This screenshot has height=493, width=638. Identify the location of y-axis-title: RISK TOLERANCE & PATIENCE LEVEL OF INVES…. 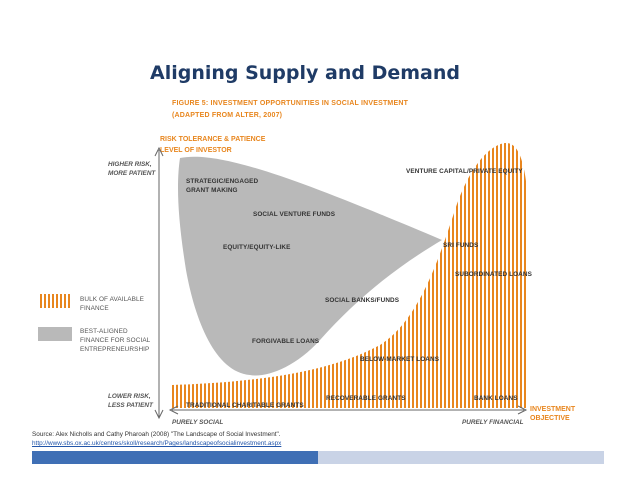
(212, 145).